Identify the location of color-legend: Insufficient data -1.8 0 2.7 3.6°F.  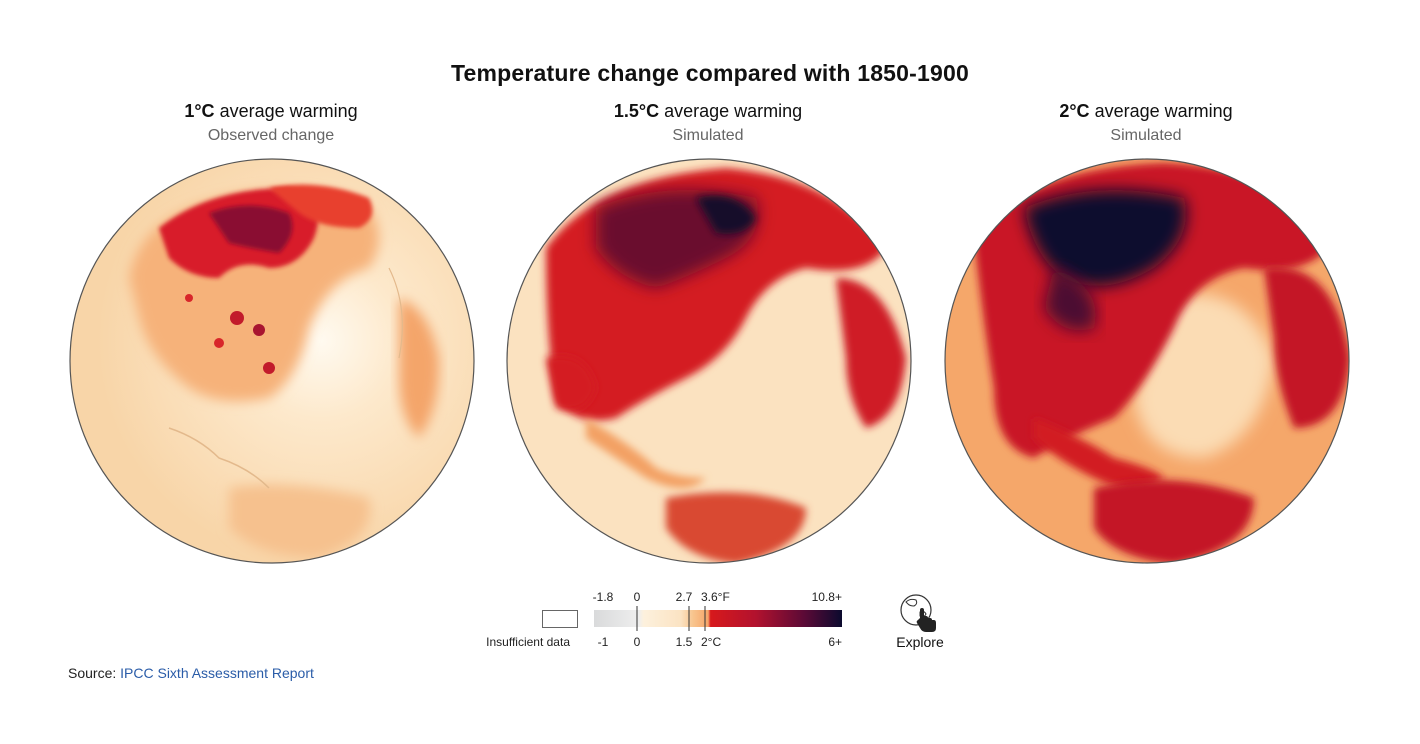
(720, 623).